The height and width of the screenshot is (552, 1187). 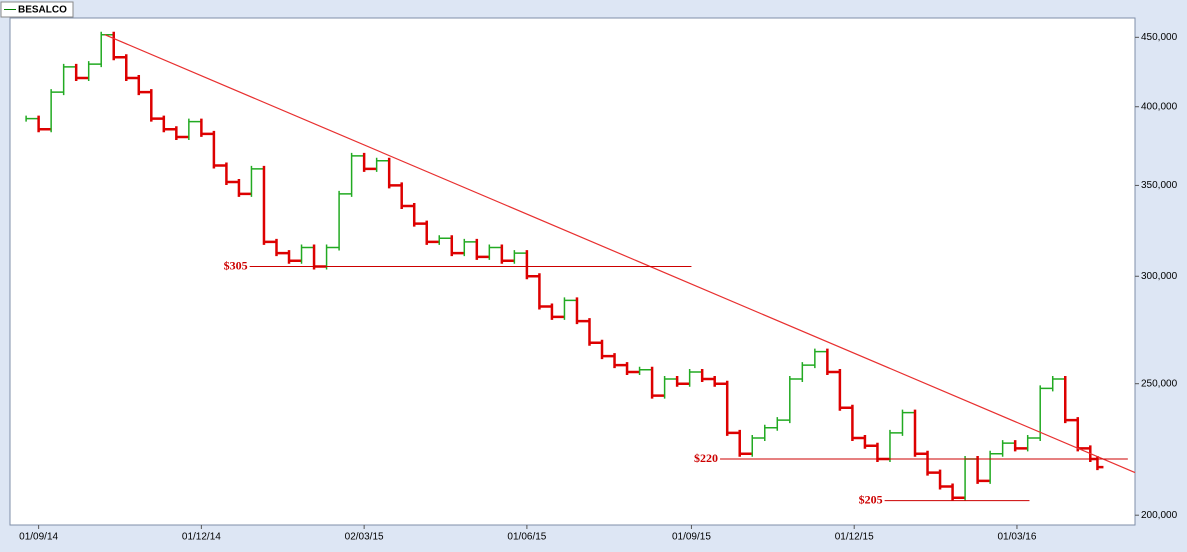 What do you see at coordinates (42, 10) in the screenshot?
I see `legend-label: BESALCO` at bounding box center [42, 10].